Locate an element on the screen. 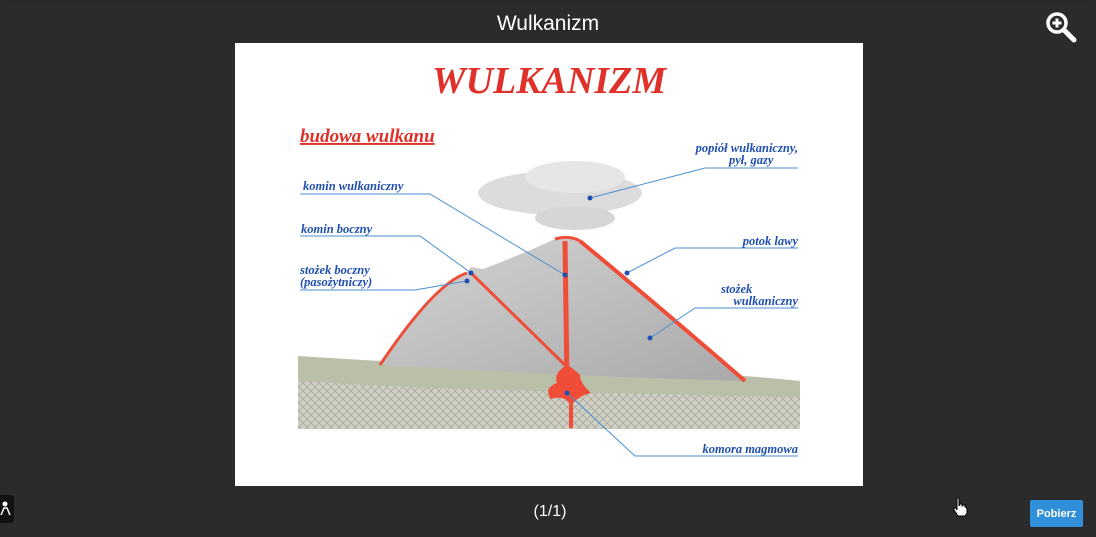 The width and height of the screenshot is (1096, 537). label-ash-2: pył, gazy is located at coordinates (751, 160).